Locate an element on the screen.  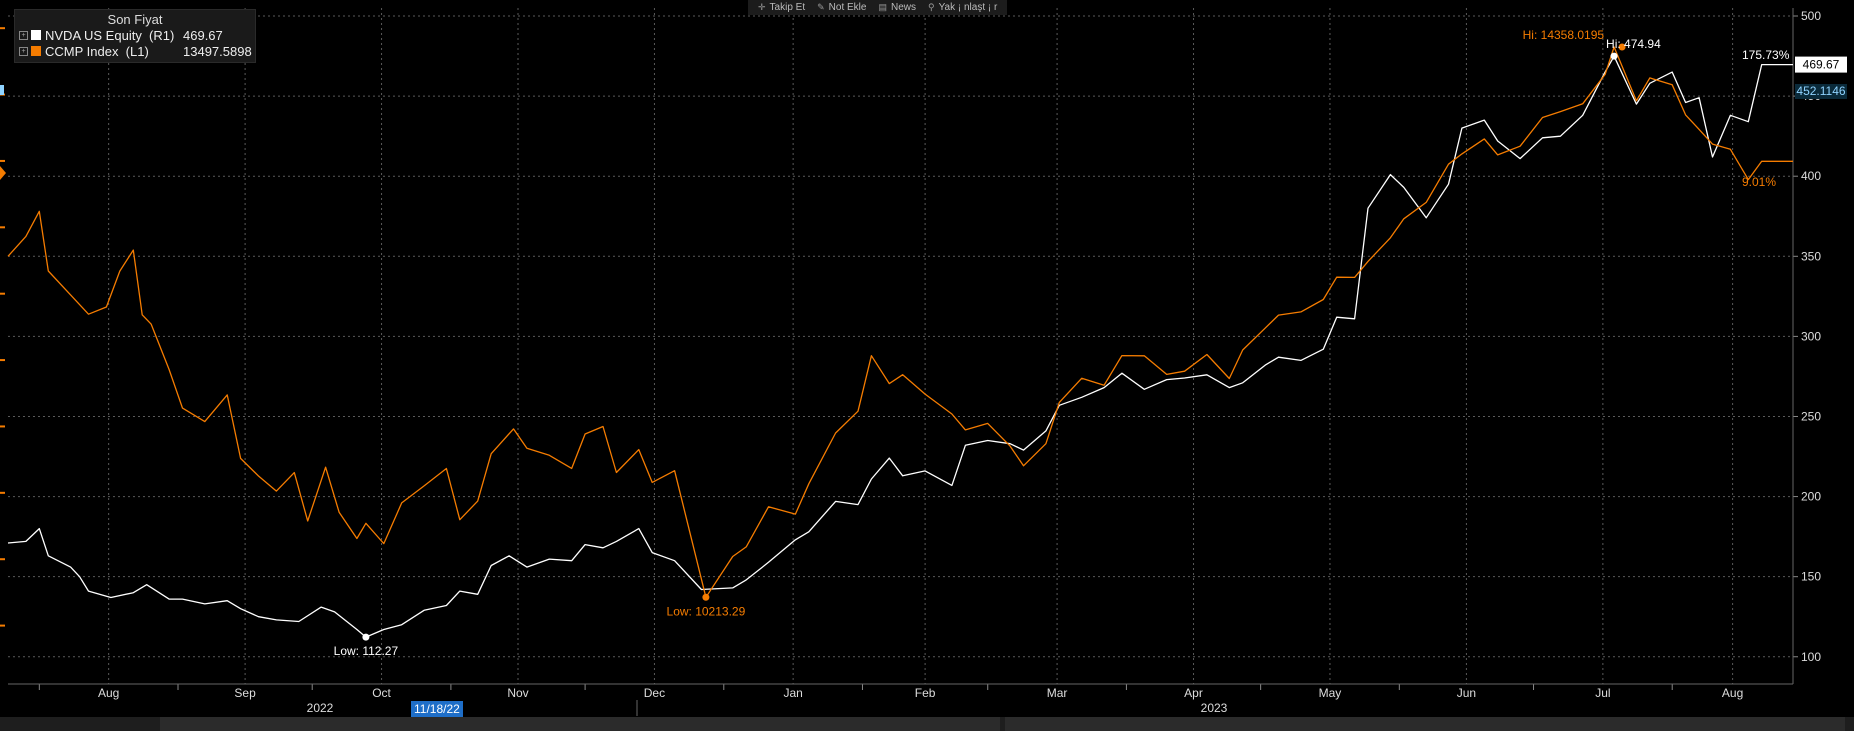
nvda-change-label: 175.73% is located at coordinates (1766, 55).